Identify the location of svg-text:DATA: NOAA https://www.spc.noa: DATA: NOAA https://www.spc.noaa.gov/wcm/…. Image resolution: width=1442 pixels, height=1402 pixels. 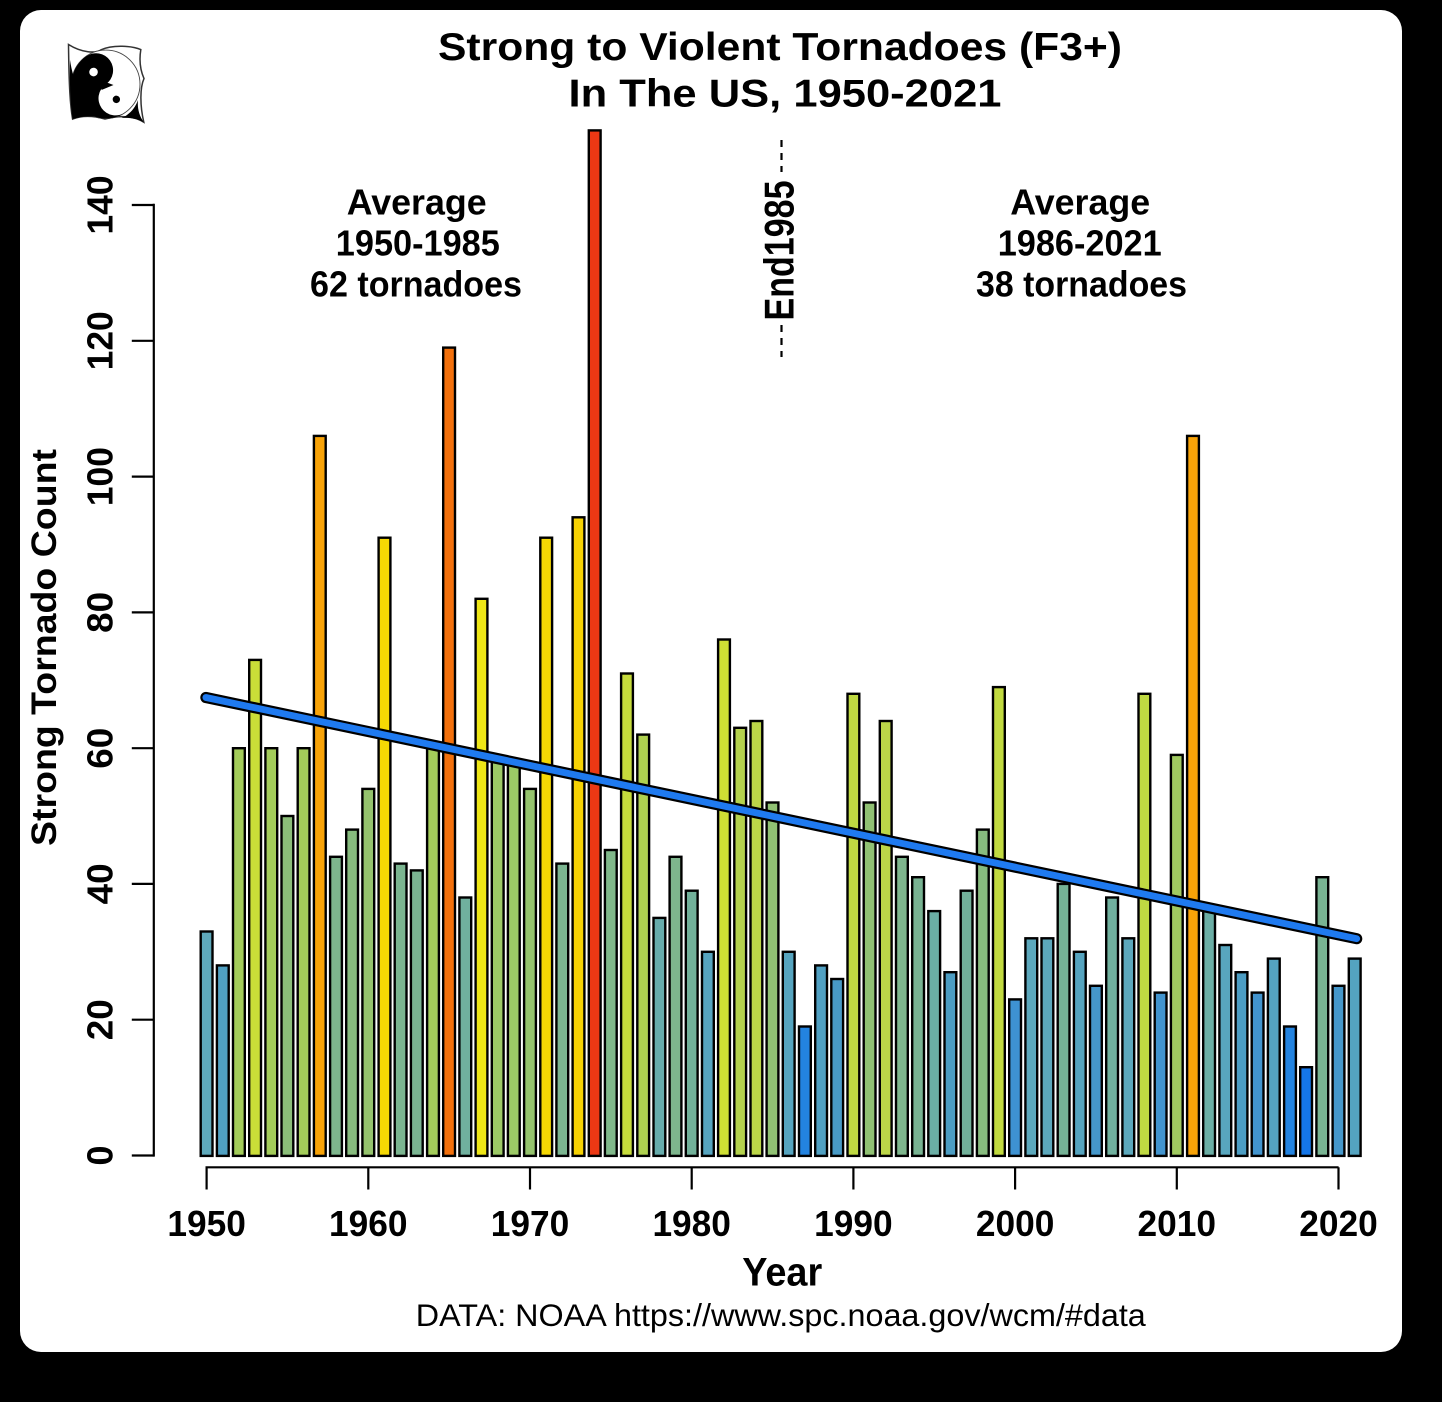
(781, 1315).